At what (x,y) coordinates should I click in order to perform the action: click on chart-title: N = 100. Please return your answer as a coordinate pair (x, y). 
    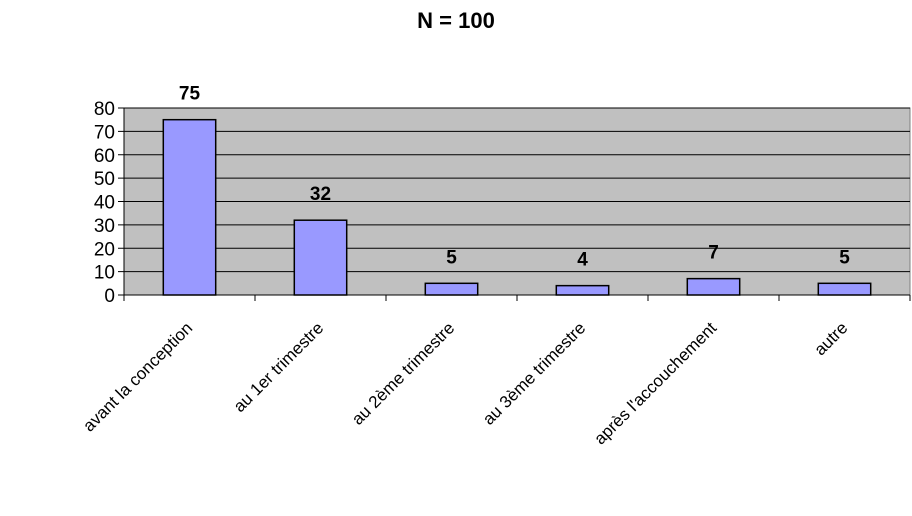
    Looking at the image, I should click on (456, 20).